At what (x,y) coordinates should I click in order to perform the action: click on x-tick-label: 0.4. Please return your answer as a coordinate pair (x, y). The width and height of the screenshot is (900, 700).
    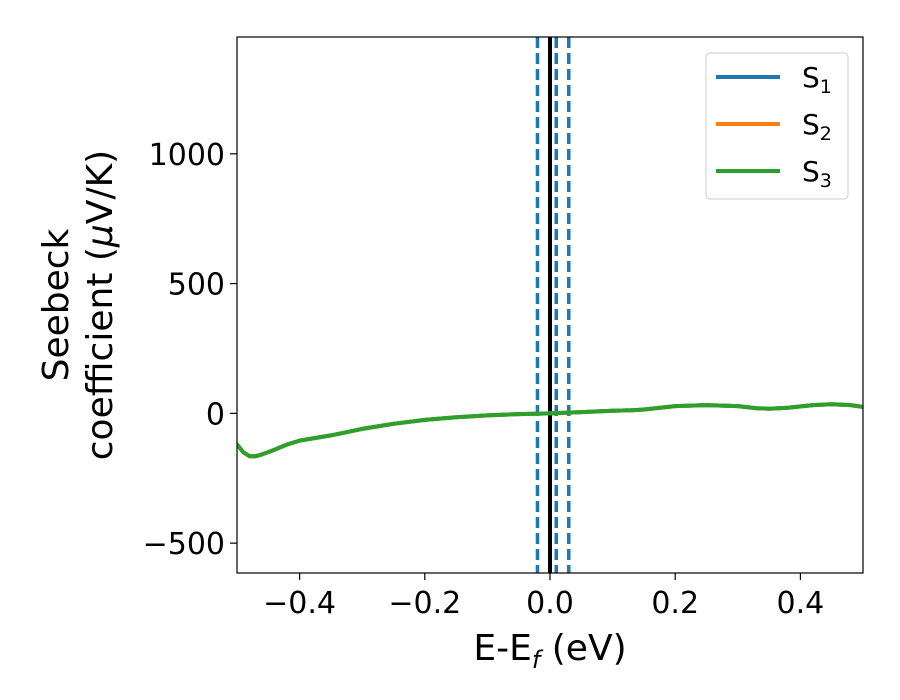
    Looking at the image, I should click on (801, 603).